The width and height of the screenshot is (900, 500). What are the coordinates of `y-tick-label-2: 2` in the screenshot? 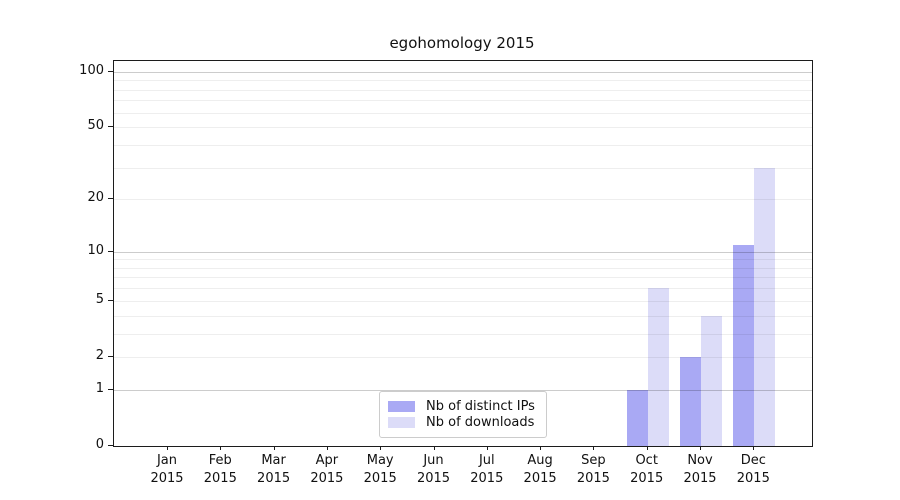 It's located at (99, 355).